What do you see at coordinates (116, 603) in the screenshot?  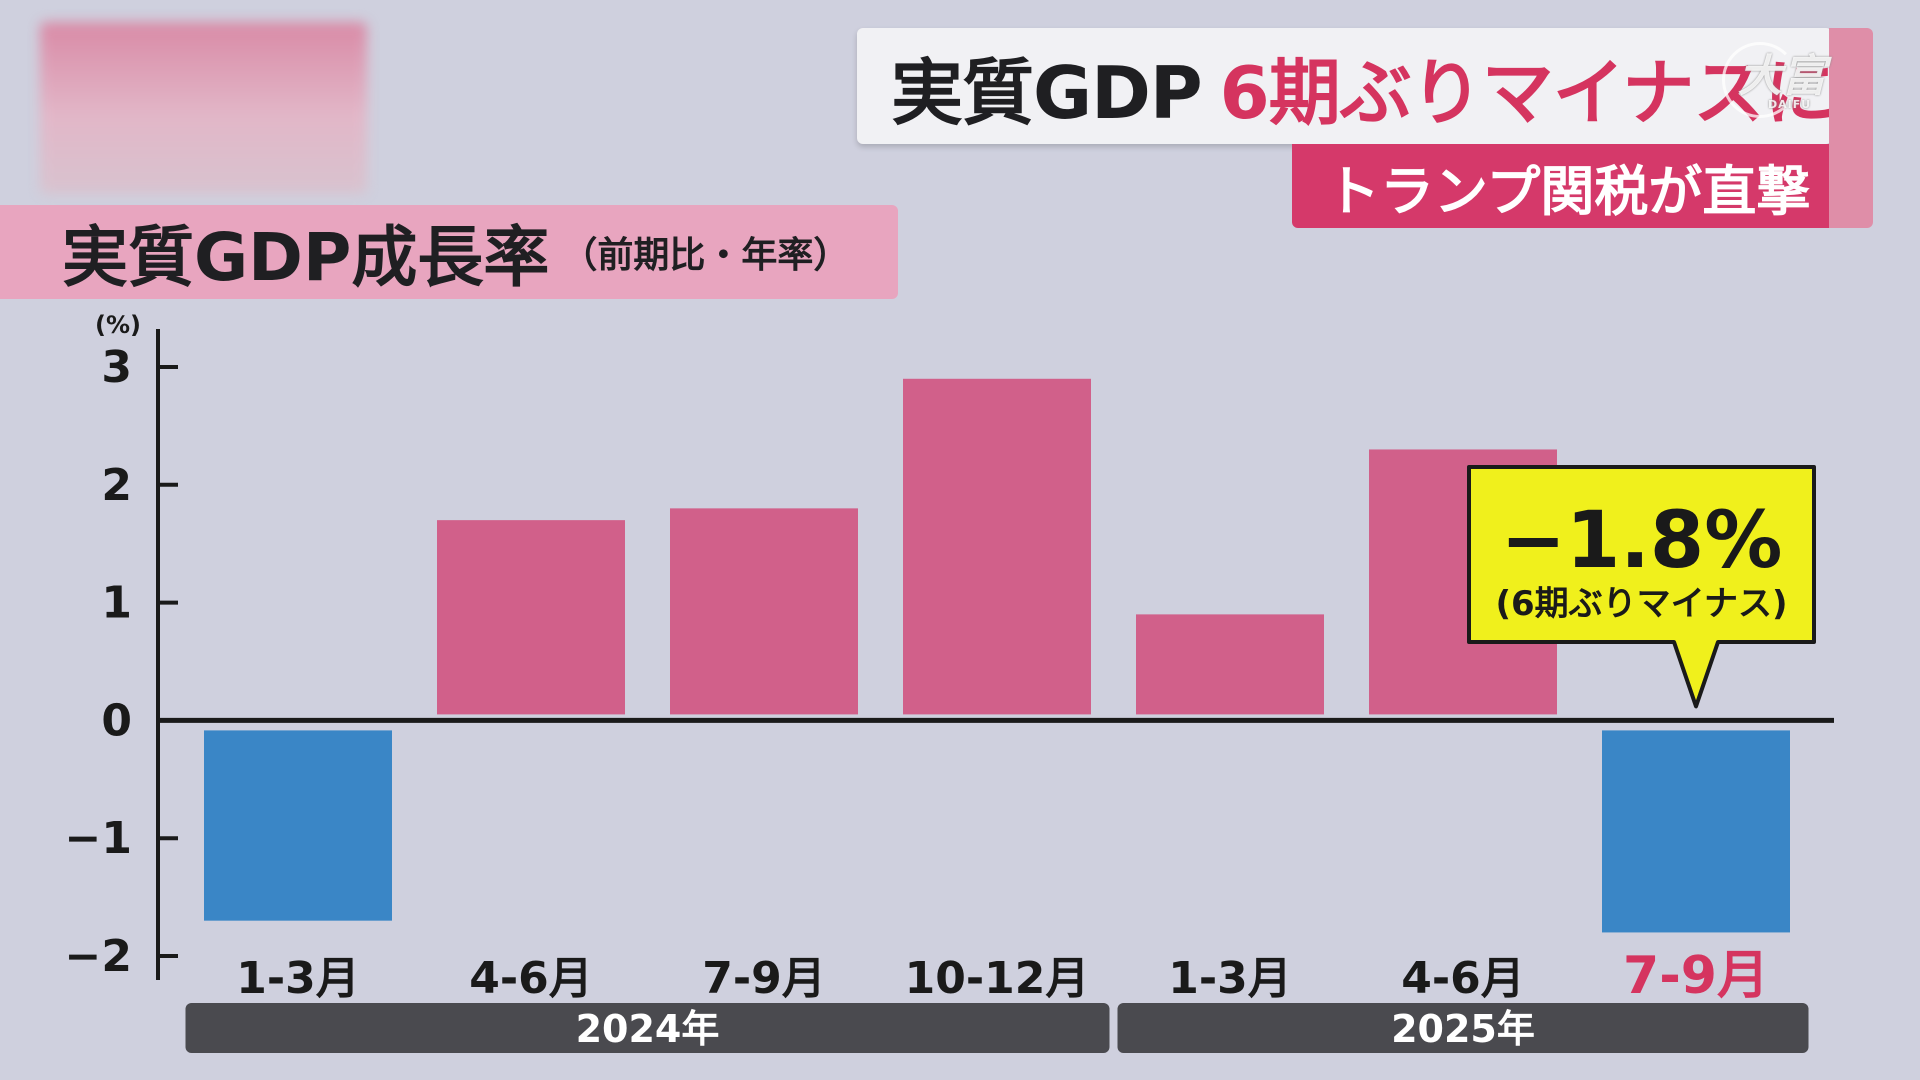 I see `y-tick-label: 1` at bounding box center [116, 603].